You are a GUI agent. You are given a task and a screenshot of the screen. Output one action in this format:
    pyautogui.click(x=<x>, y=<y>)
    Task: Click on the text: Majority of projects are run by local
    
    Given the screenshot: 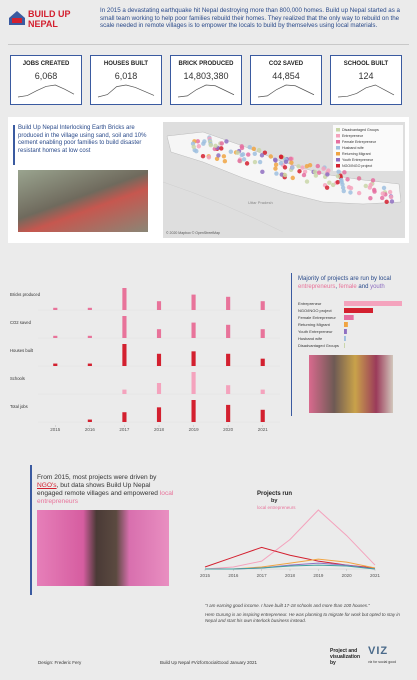 What is the action you would take?
    pyautogui.click(x=345, y=279)
    